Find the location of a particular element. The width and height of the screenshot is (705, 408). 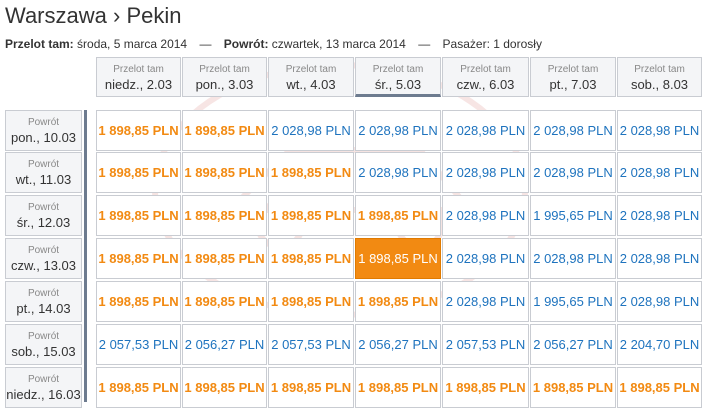

passenger-label: Pasażer: is located at coordinates (466, 44).